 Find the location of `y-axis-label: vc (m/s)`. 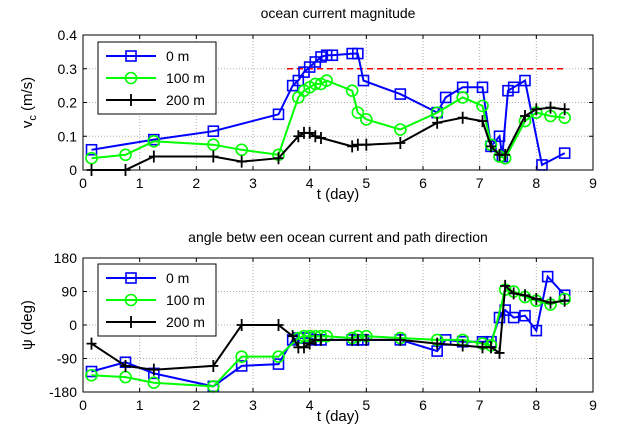

y-axis-label: vc (m/s) is located at coordinates (29, 102).